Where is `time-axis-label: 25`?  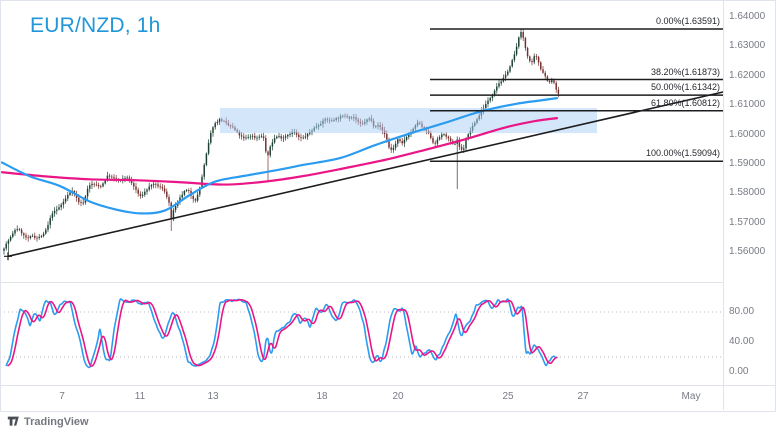 time-axis-label: 25 is located at coordinates (508, 396).